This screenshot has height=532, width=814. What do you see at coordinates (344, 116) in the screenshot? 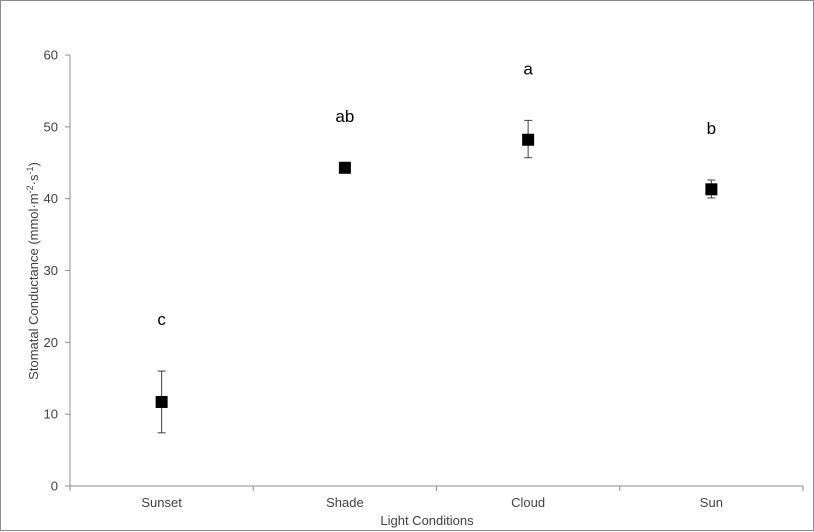
I see `significance-letter: ab` at bounding box center [344, 116].